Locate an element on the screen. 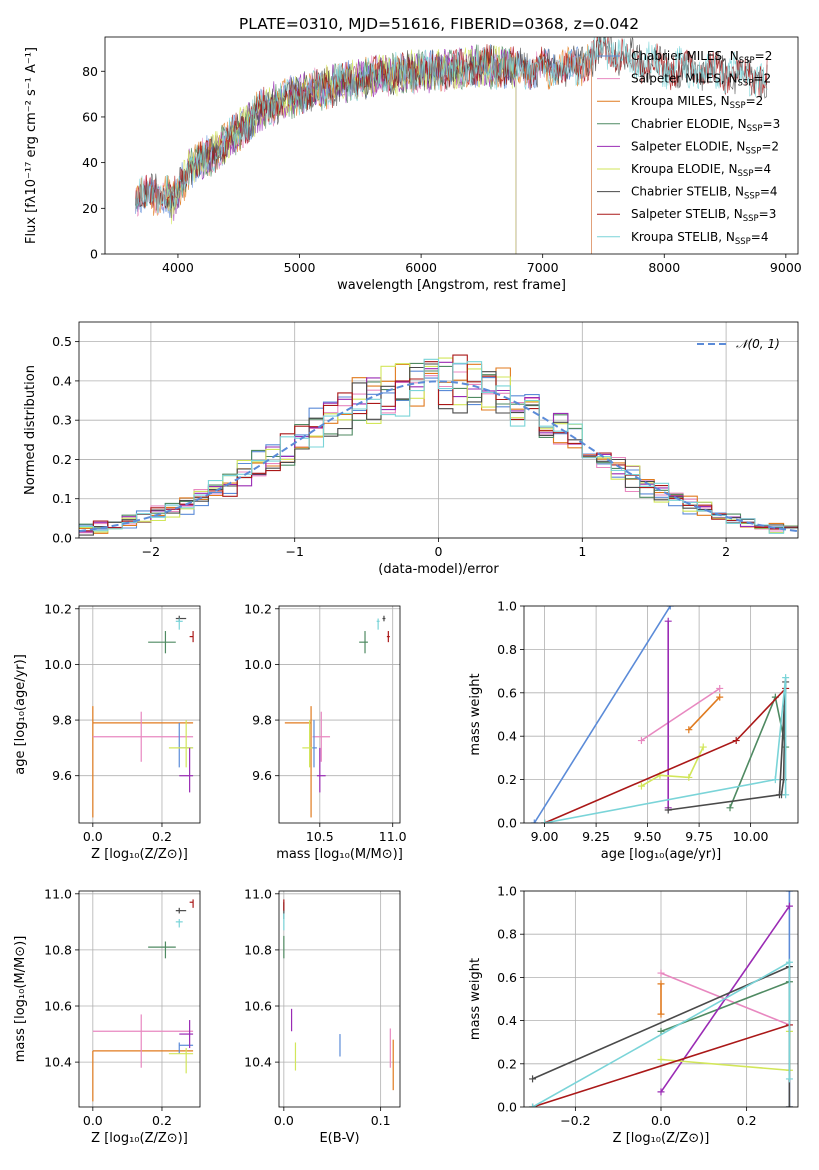 This screenshot has height=1170, width=819. y-tick-label: 0.8 is located at coordinates (507, 934).